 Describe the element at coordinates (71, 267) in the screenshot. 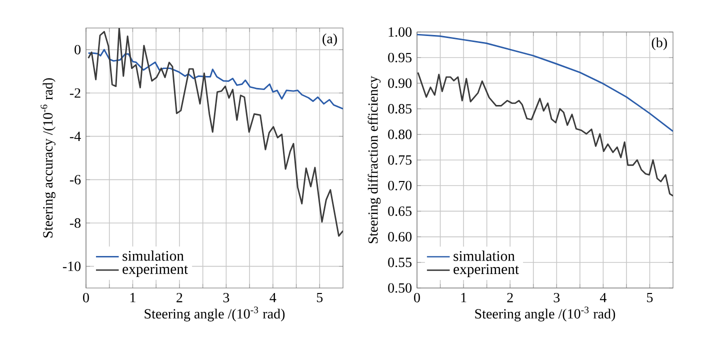

I see `y-tick-label: -10` at that location.